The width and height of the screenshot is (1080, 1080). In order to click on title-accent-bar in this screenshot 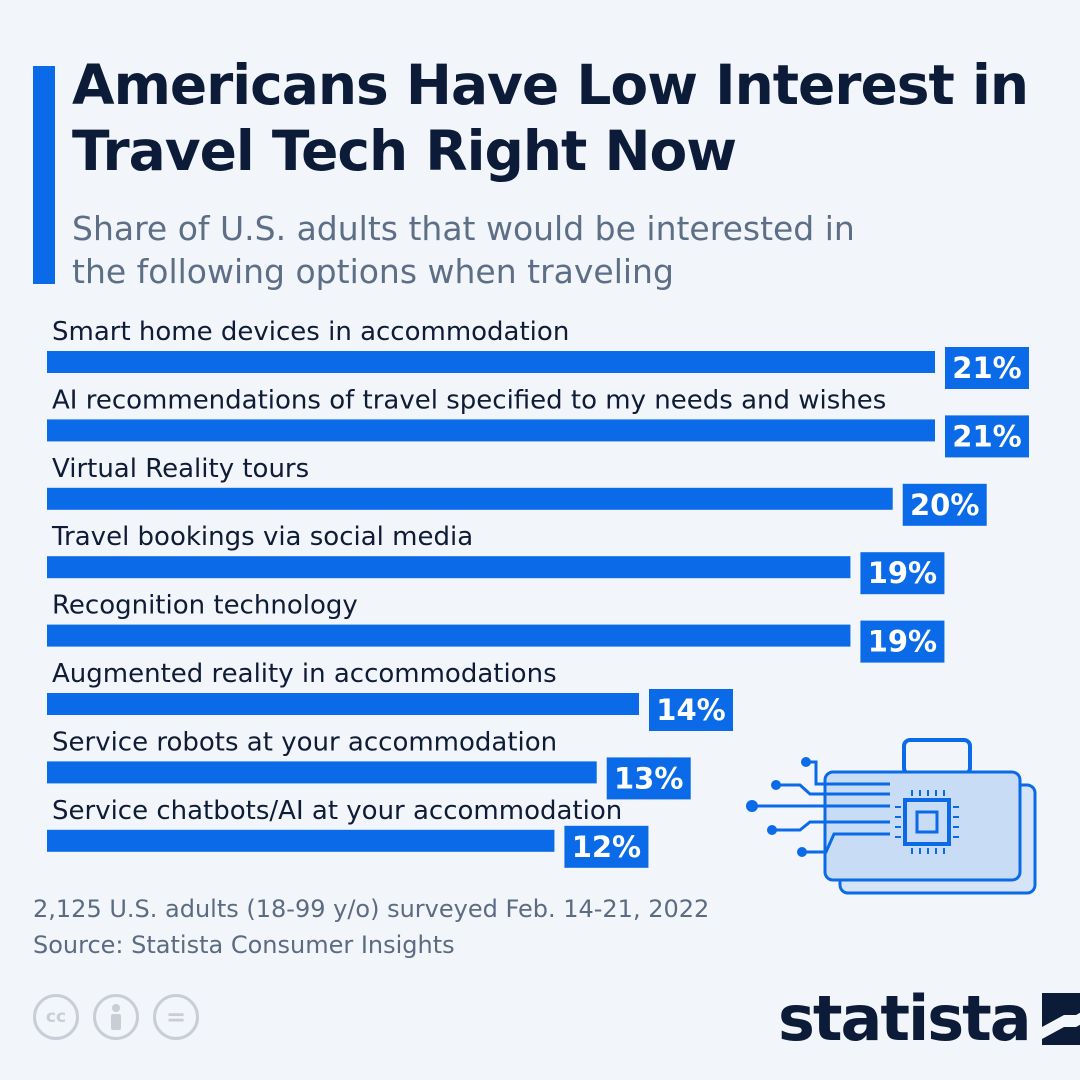, I will do `click(44, 175)`.